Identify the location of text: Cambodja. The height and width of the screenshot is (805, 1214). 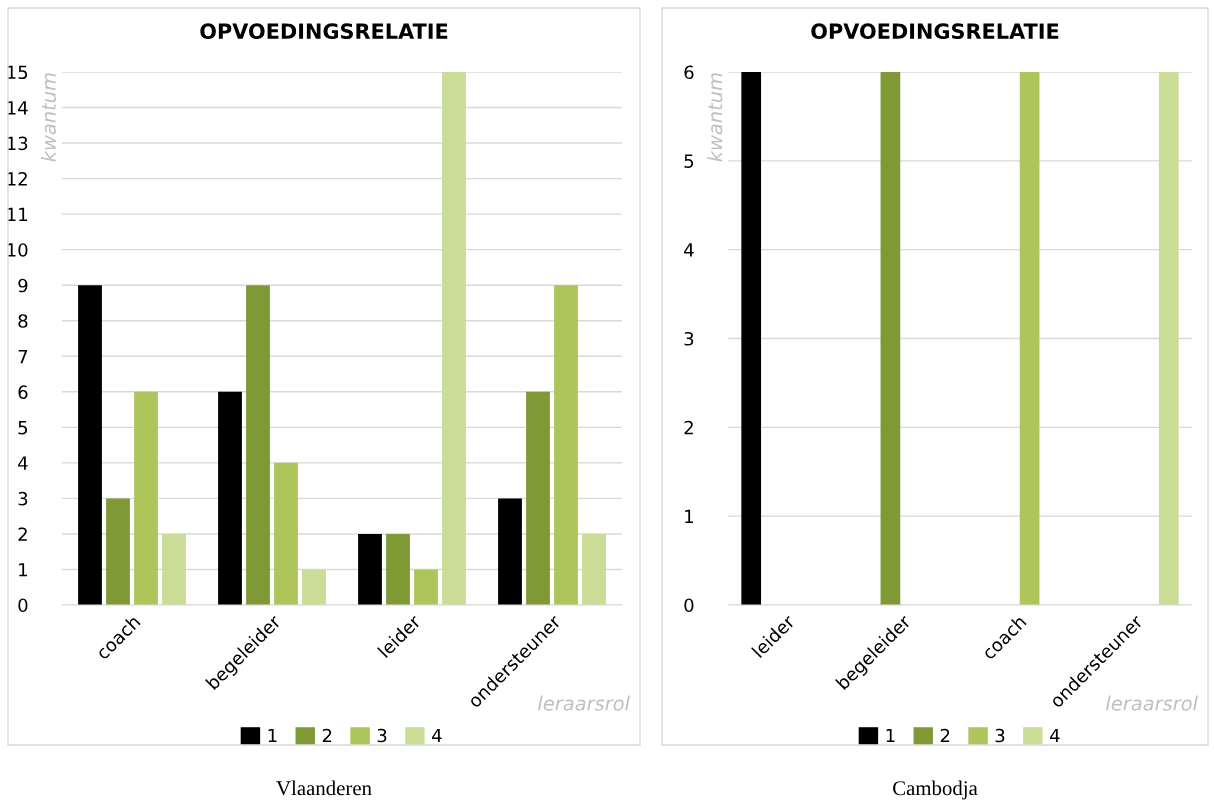
(935, 790).